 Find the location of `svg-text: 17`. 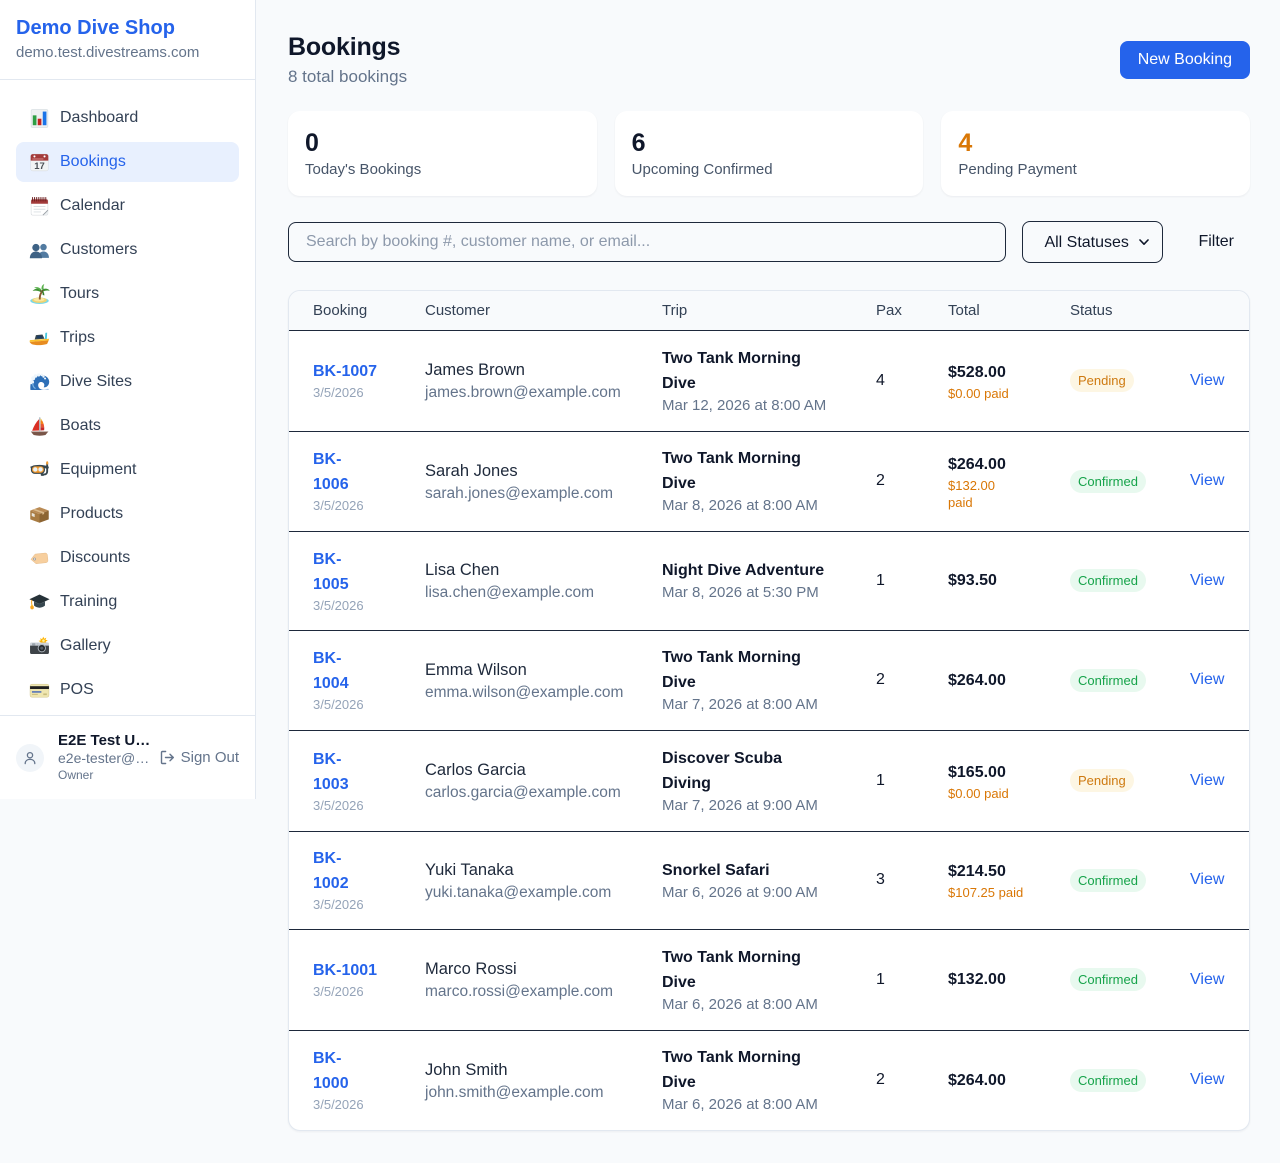

svg-text: 17 is located at coordinates (39, 166).